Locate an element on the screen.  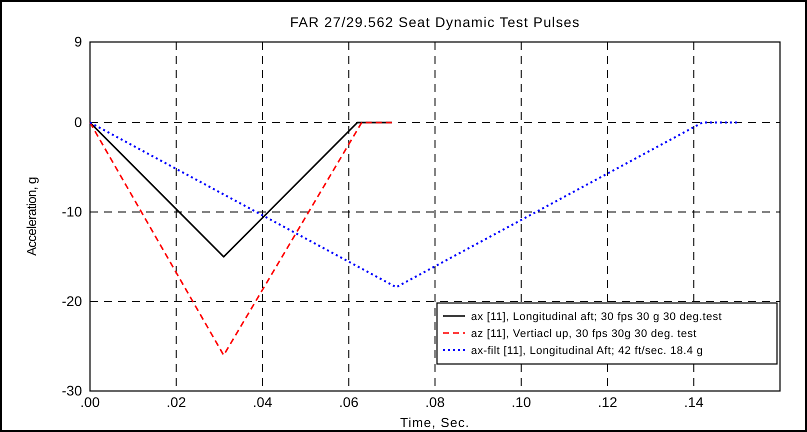
x-tick-label: .02 is located at coordinates (176, 402).